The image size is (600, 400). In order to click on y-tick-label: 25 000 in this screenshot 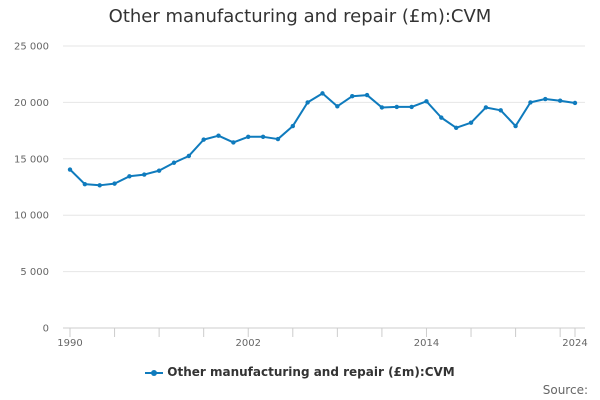, I will do `click(31, 47)`.